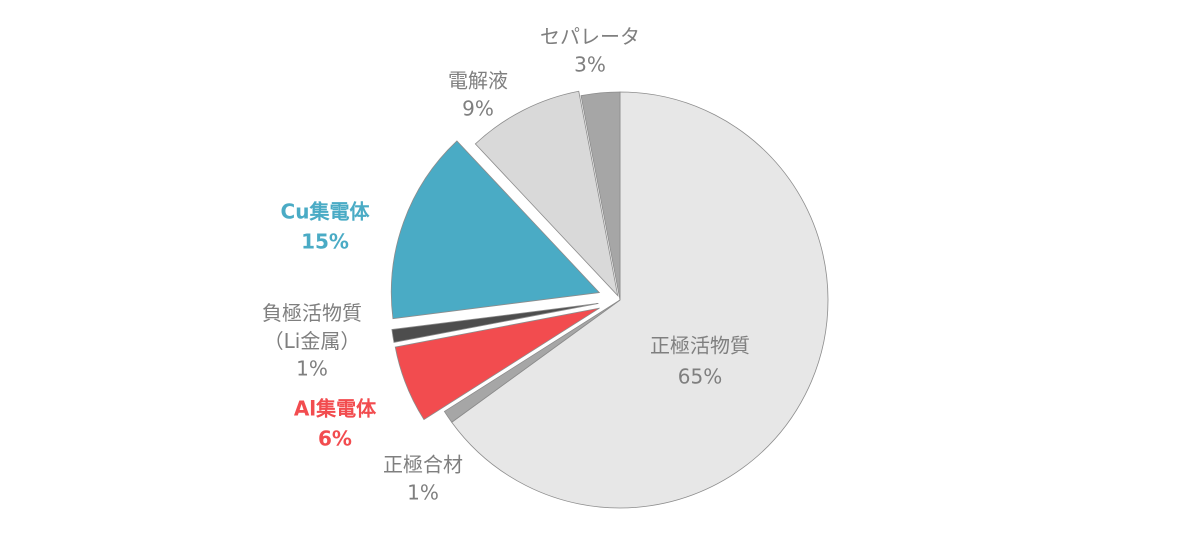 The height and width of the screenshot is (545, 1200). What do you see at coordinates (590, 37) in the screenshot?
I see `slice-label: セパレータ` at bounding box center [590, 37].